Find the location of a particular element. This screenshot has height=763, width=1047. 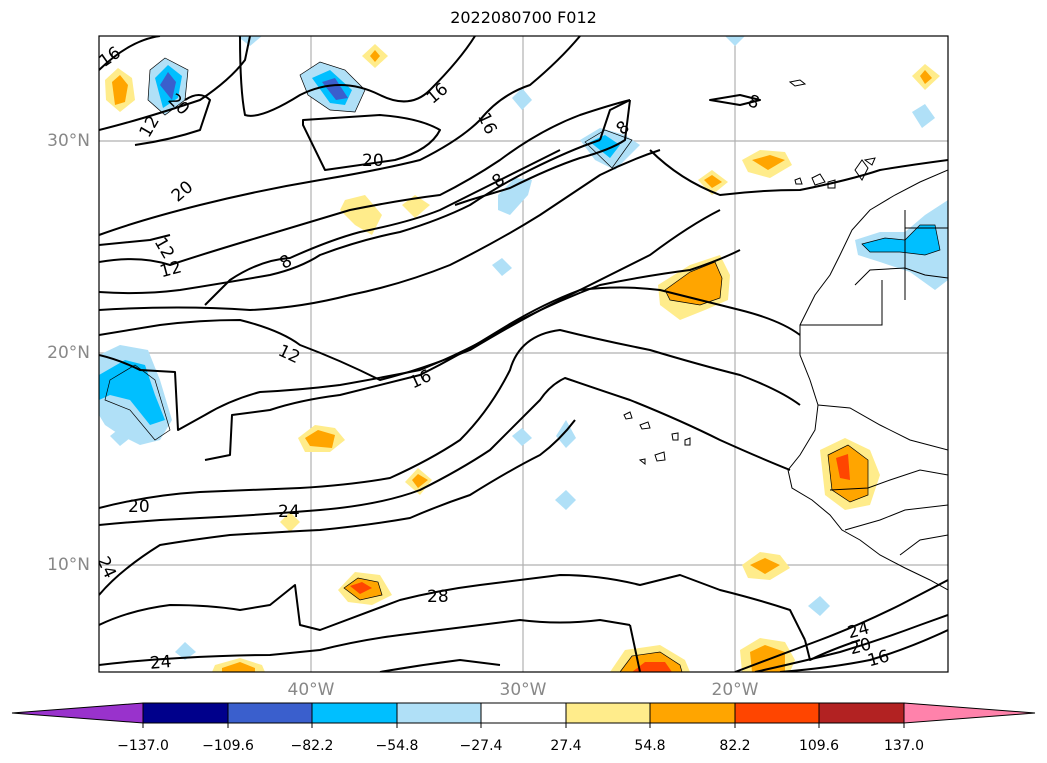

figure-title: 2022080700 F012 is located at coordinates (523, 17).